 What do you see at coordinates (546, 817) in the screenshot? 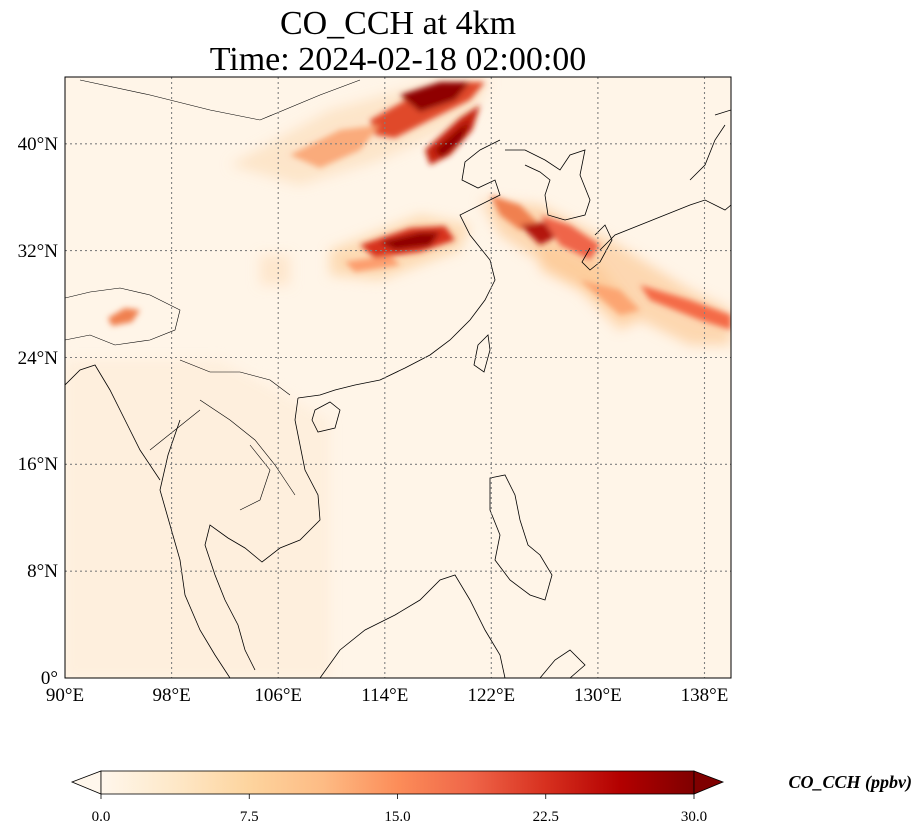
I see `colorbar-tick-label: 22.5` at bounding box center [546, 817].